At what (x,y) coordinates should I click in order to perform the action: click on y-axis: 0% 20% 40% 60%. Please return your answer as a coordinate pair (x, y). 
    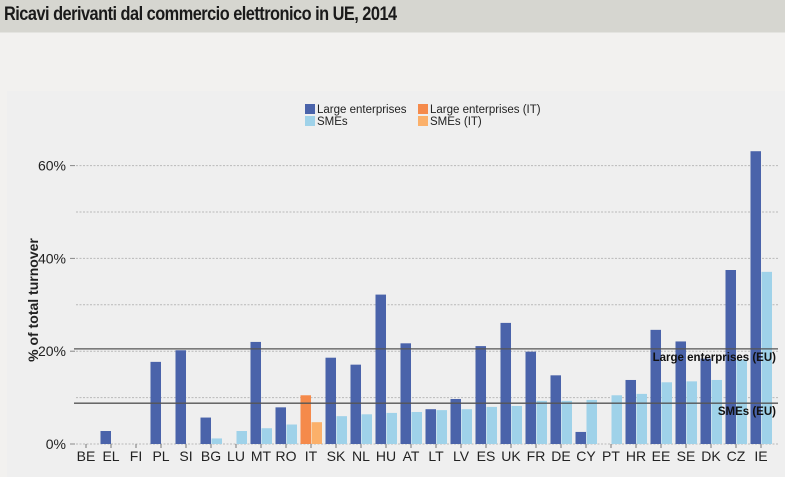
    Looking at the image, I should click on (56, 305).